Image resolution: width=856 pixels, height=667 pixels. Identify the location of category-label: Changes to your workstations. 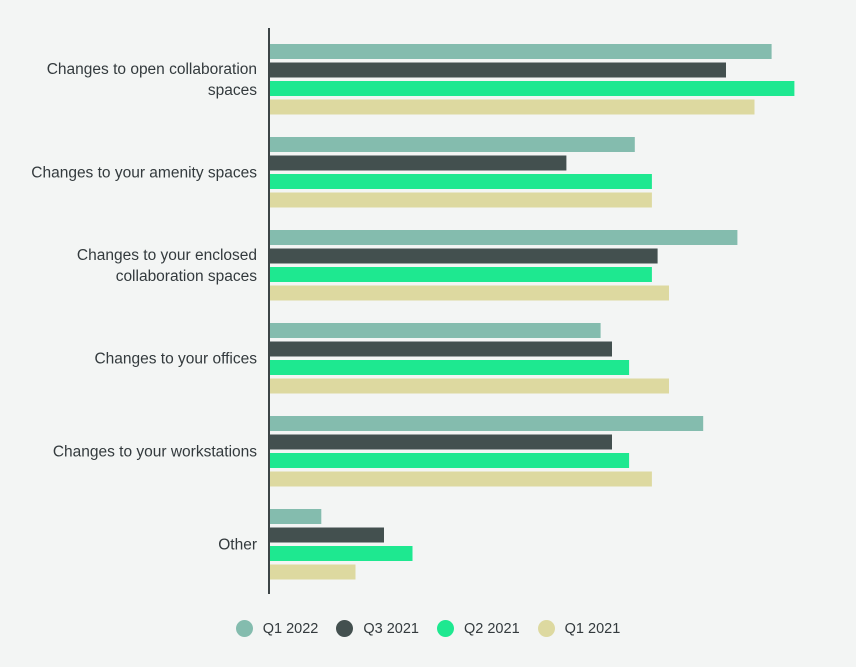
(155, 451).